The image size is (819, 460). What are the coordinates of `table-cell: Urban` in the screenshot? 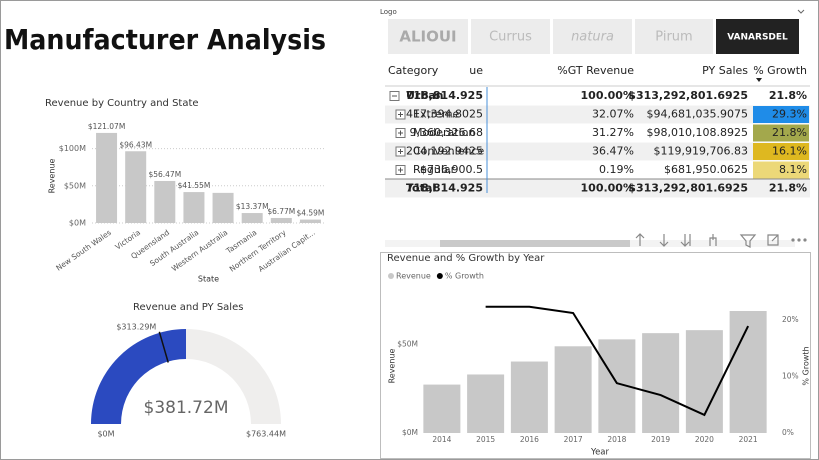 It's located at (425, 95).